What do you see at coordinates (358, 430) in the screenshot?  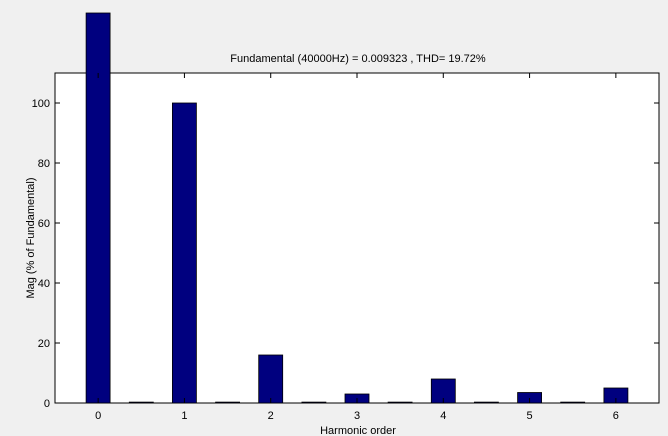 I see `x-axis-label: Harmonic order` at bounding box center [358, 430].